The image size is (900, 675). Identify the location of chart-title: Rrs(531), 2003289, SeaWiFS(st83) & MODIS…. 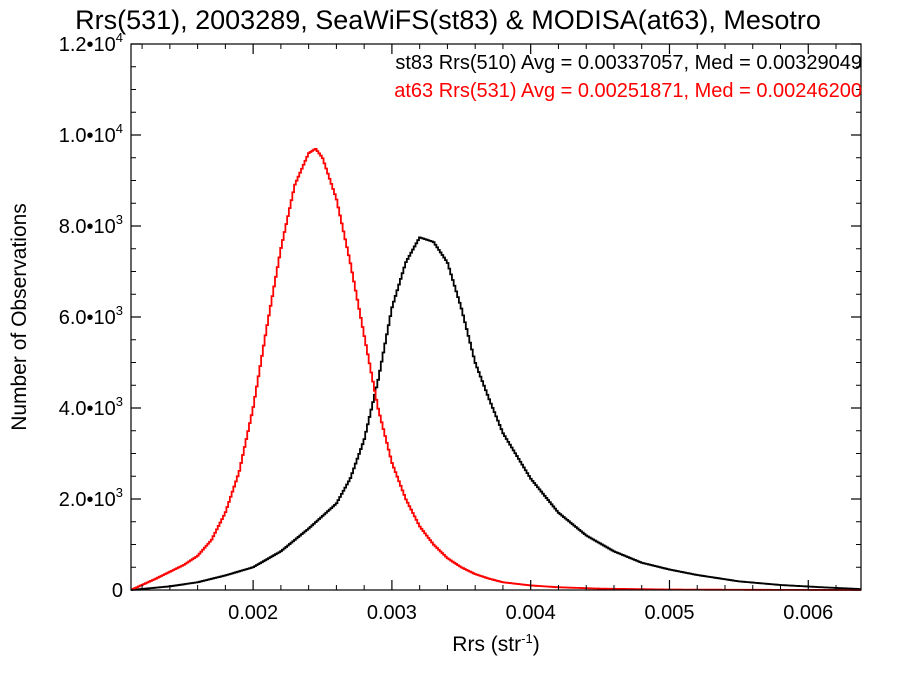
(448, 20).